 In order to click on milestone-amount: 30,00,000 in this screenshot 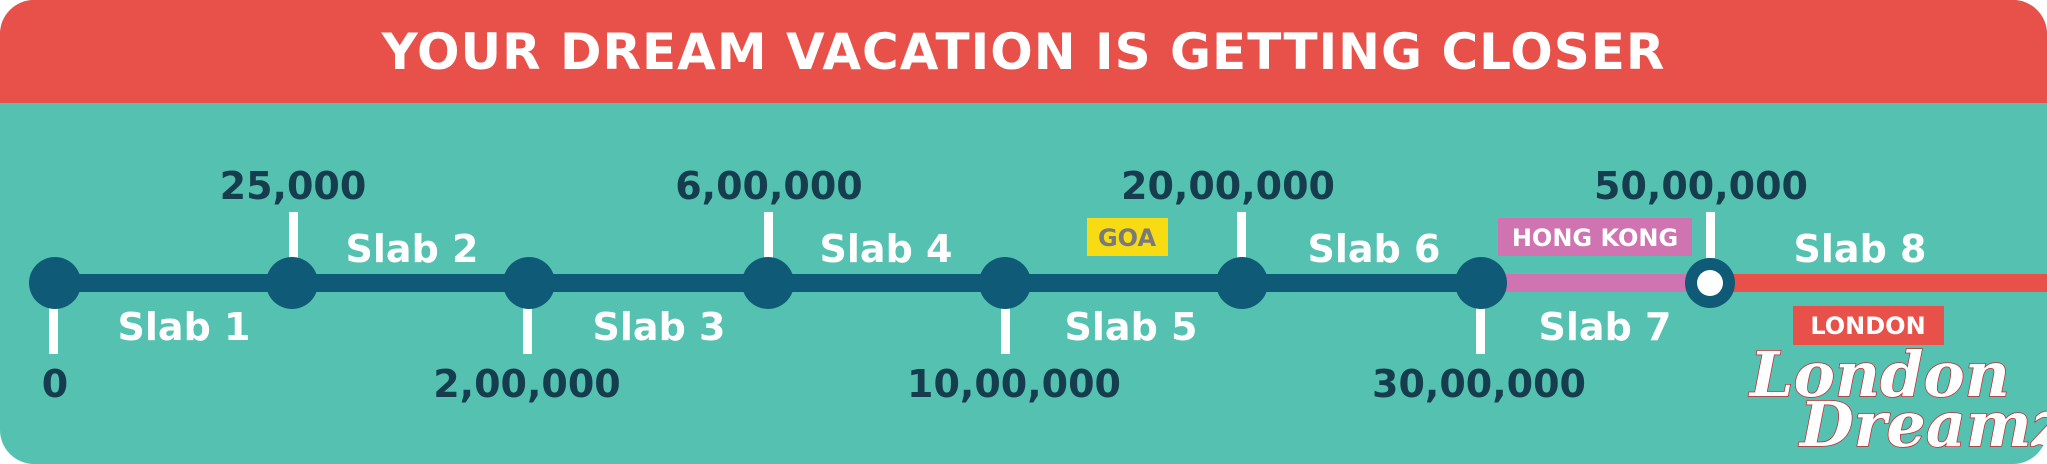, I will do `click(1479, 384)`.